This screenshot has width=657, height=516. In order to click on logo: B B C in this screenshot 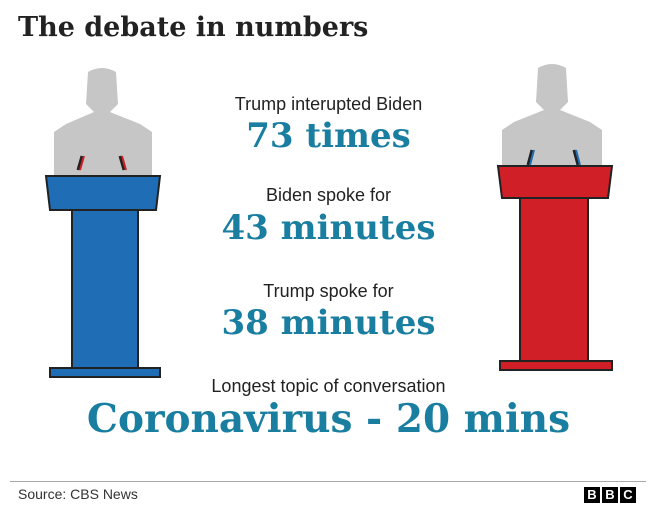, I will do `click(610, 495)`.